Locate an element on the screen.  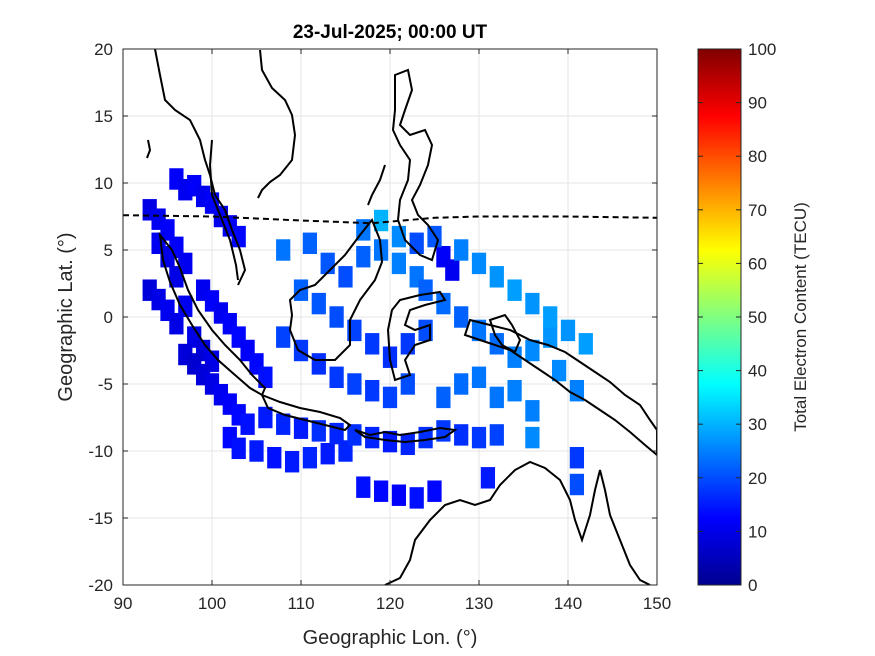
colorbar-tick-label: 60 is located at coordinates (757, 263).